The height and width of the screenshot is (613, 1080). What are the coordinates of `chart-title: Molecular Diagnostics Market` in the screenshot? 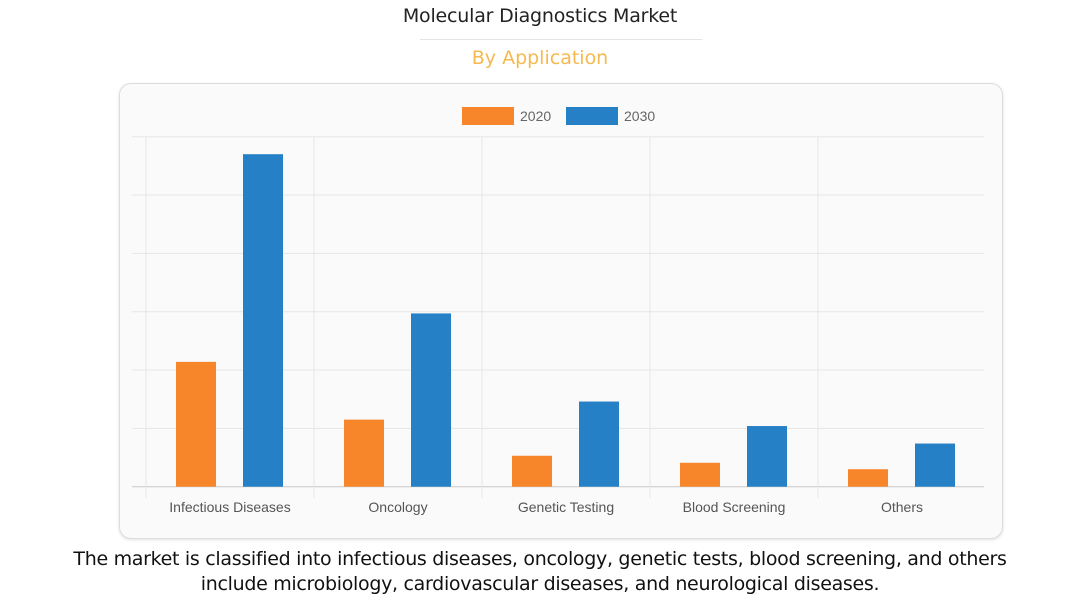 It's located at (540, 16).